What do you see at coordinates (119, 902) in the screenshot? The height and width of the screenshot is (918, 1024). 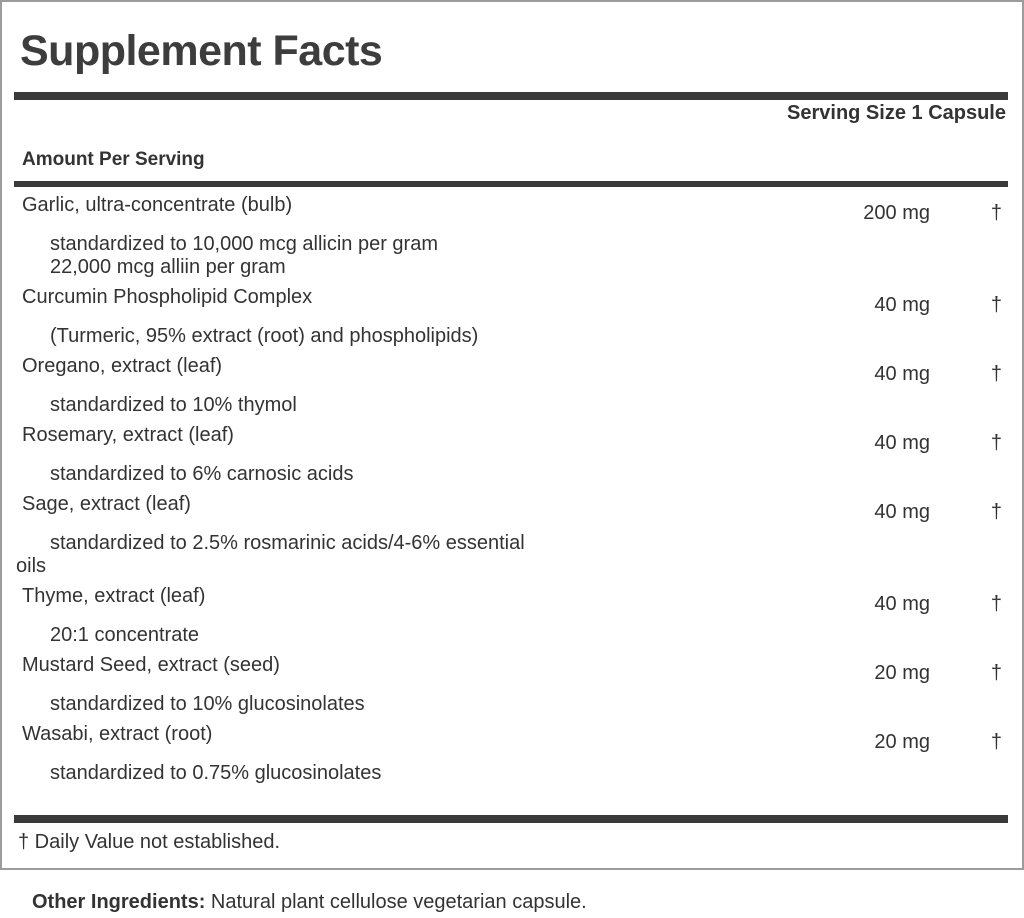 I see `other-ingredients-label: Other Ingredients:` at bounding box center [119, 902].